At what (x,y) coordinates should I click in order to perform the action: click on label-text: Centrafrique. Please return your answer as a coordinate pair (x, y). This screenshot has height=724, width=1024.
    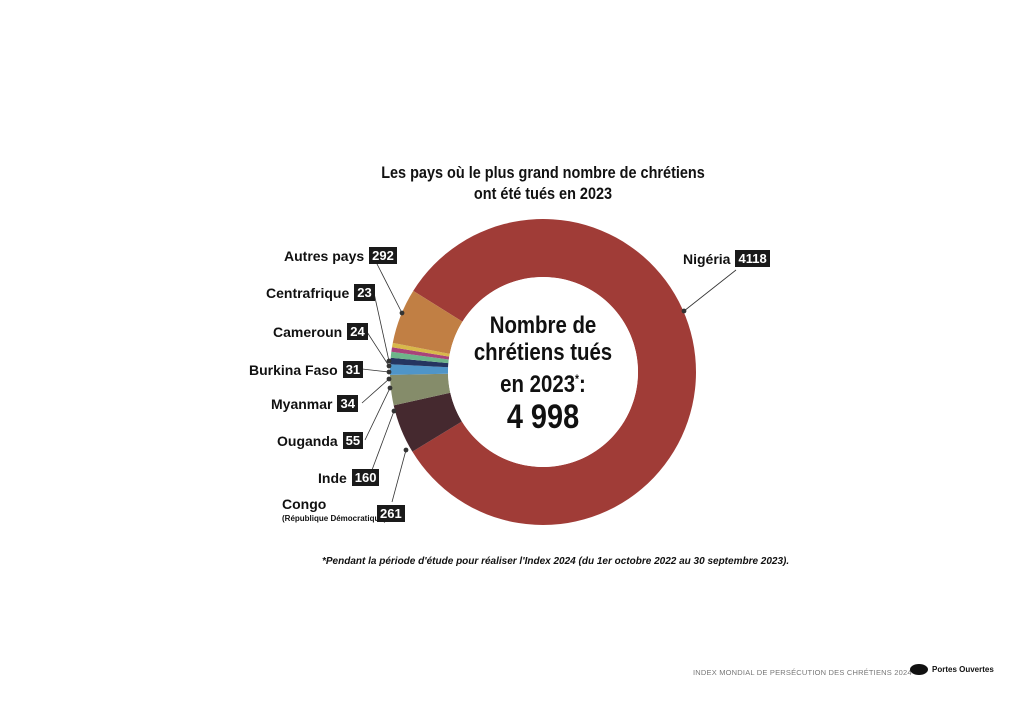
    Looking at the image, I should click on (308, 292).